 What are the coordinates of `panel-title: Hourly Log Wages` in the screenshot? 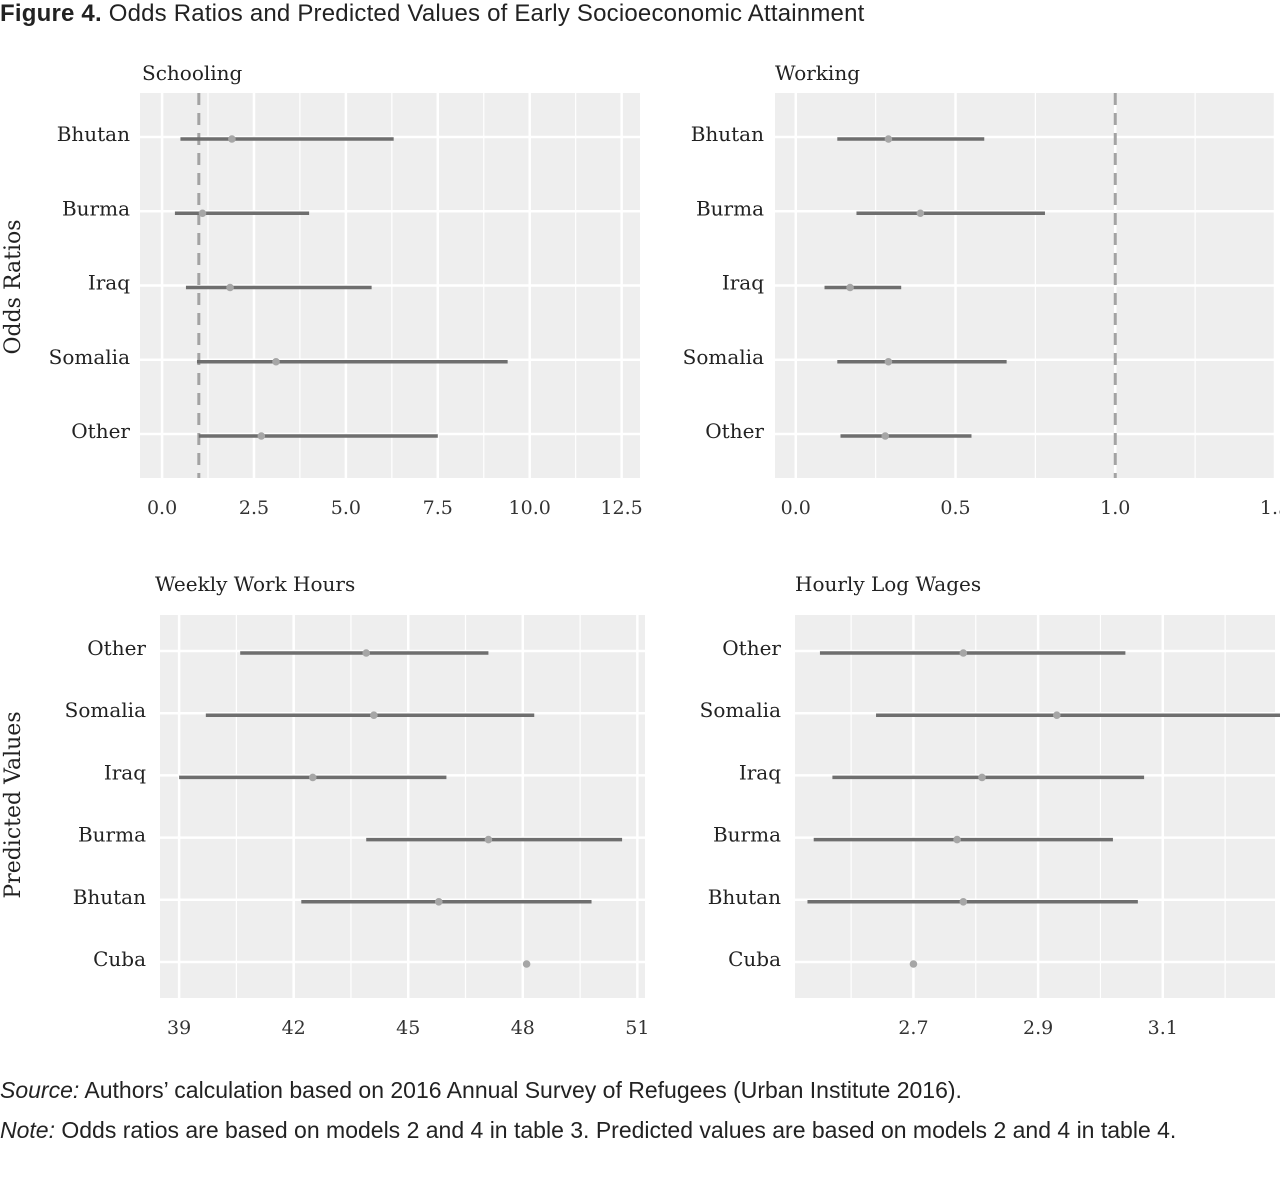 It's located at (888, 584).